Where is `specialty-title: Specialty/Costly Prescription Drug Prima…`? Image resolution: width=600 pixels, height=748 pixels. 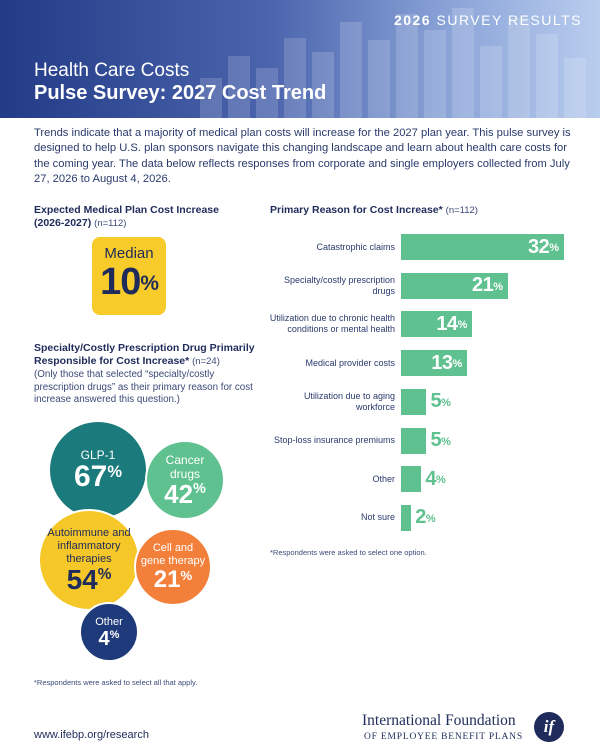
specialty-title: Specialty/Costly Prescription Drug Prima… is located at coordinates (144, 354).